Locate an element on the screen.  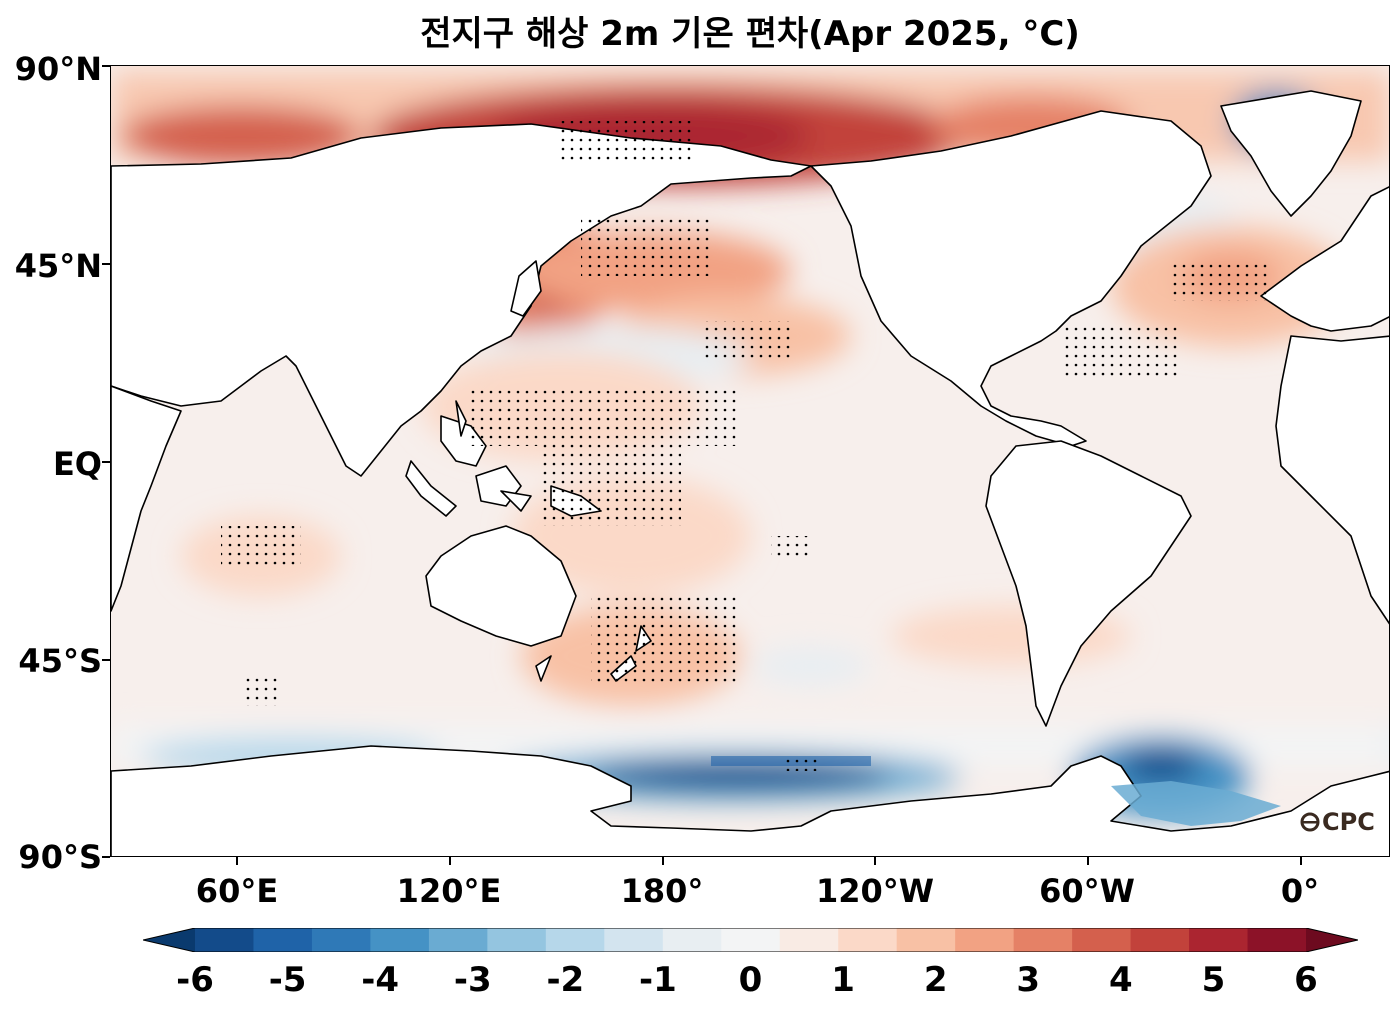
lat-label-90n: 90°N is located at coordinates (58, 69).